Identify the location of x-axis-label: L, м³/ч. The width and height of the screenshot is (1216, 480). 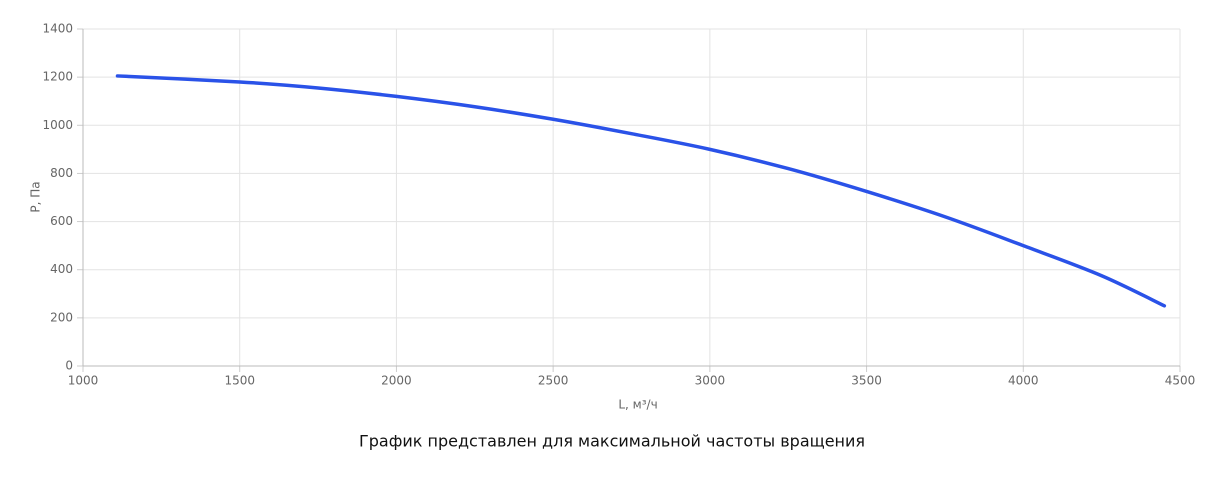
(637, 405).